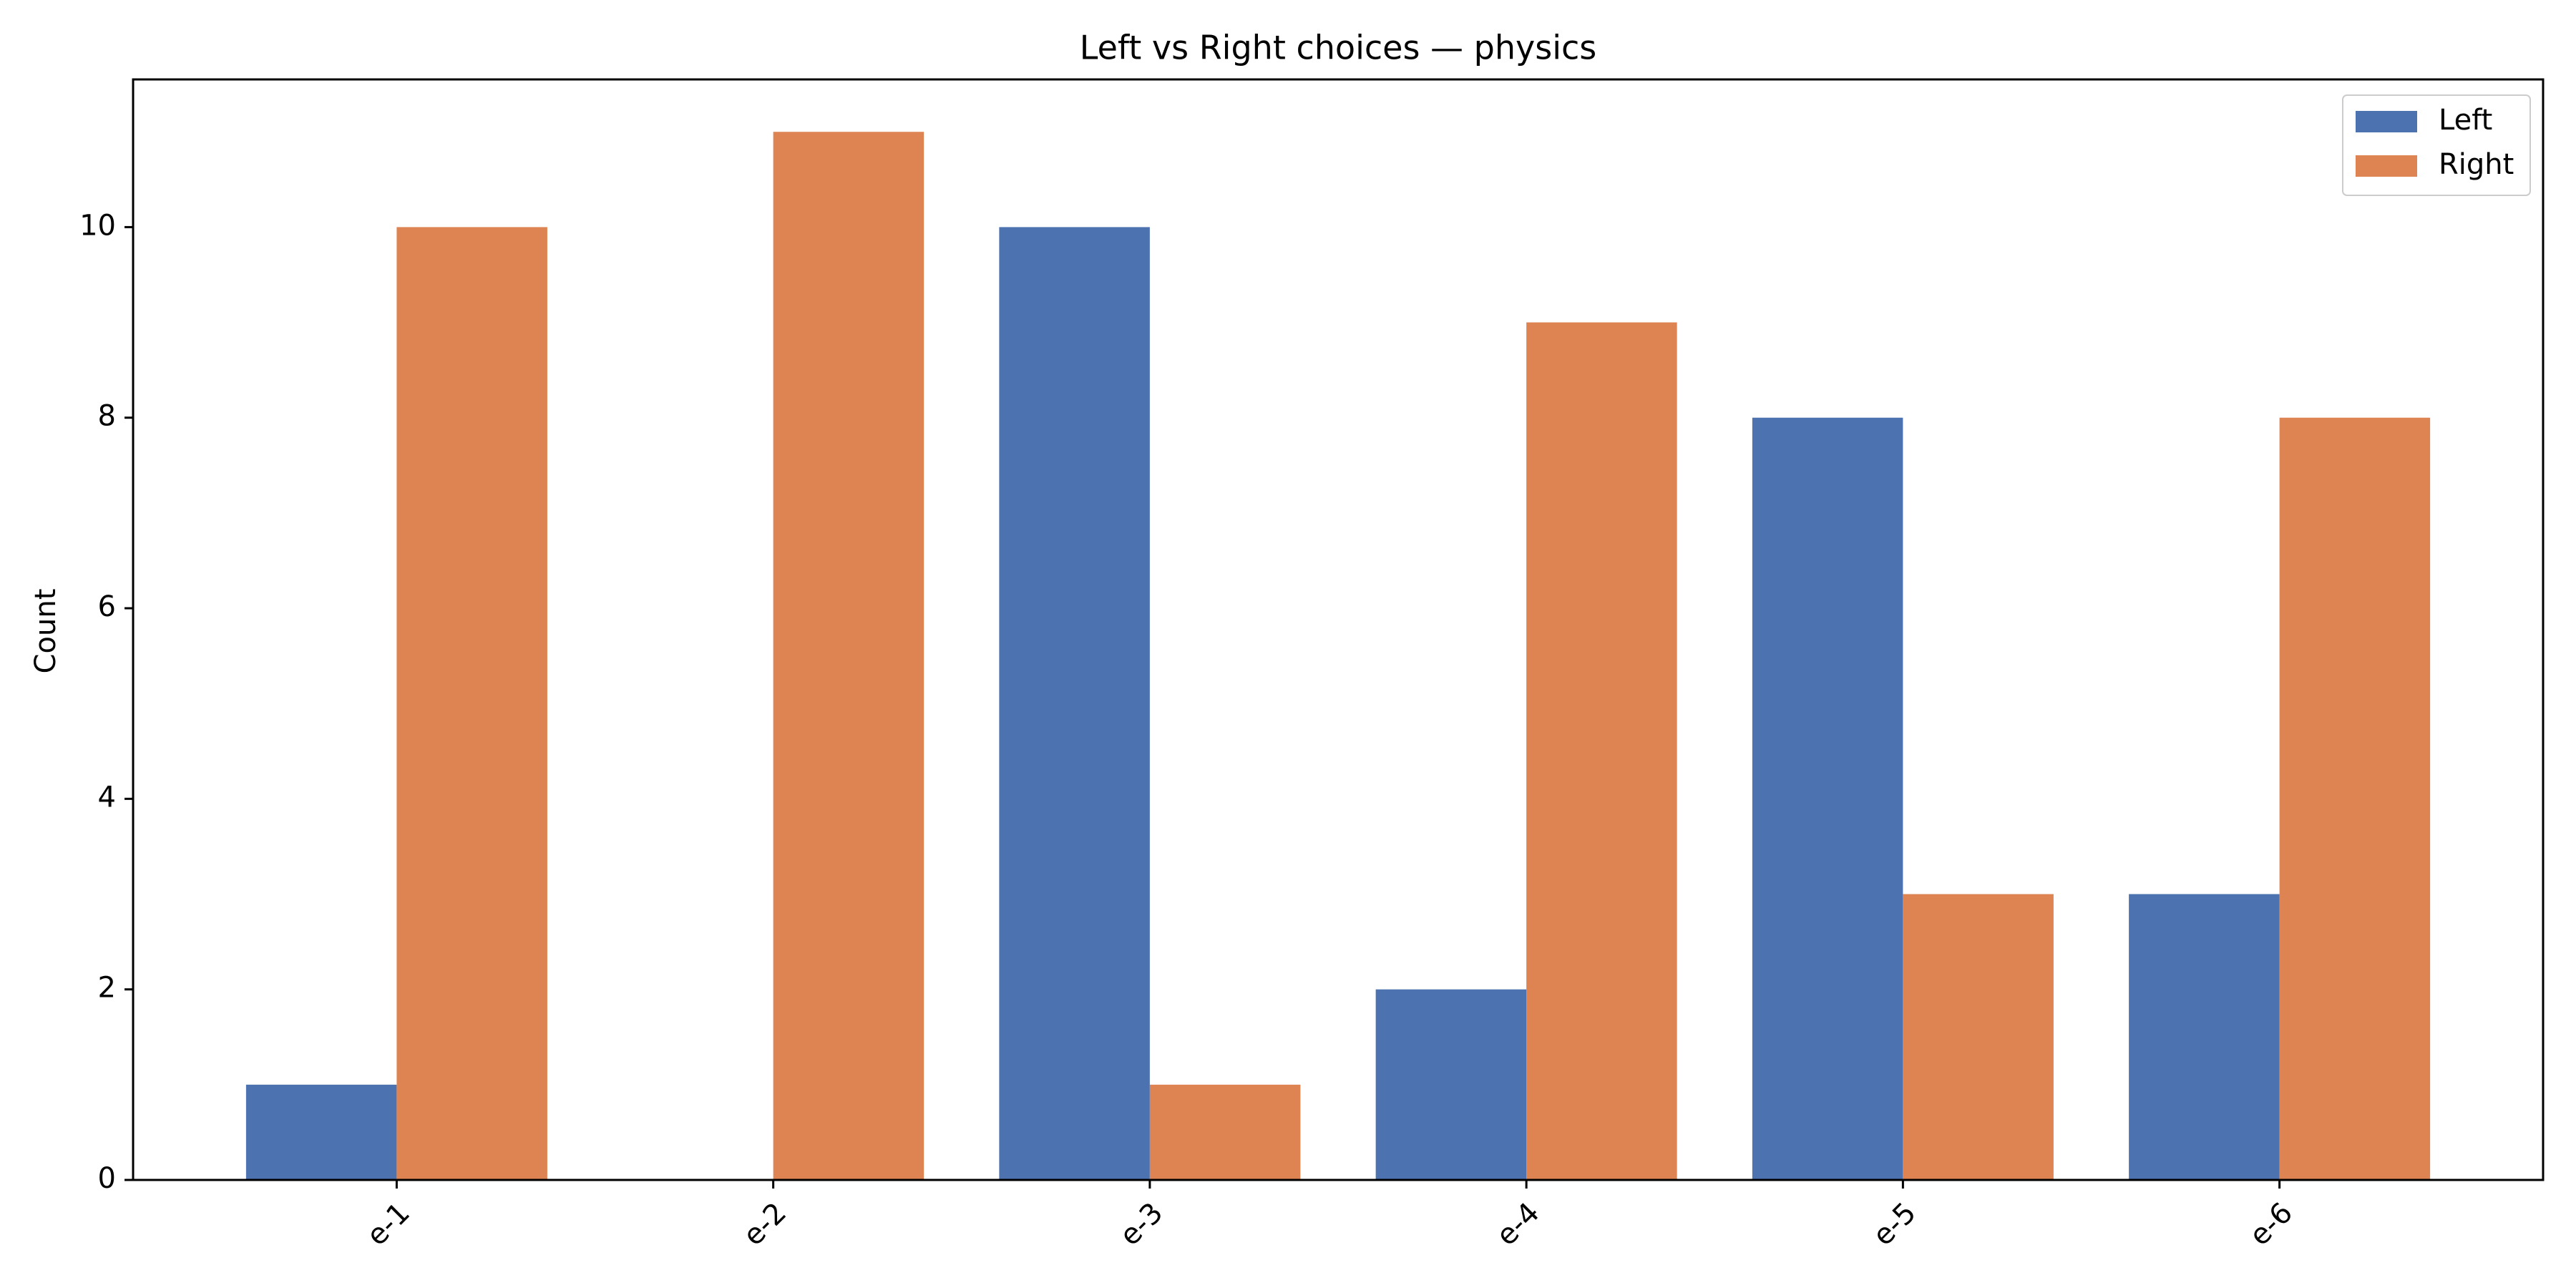  What do you see at coordinates (97, 226) in the screenshot?
I see `y-tick-label: 10` at bounding box center [97, 226].